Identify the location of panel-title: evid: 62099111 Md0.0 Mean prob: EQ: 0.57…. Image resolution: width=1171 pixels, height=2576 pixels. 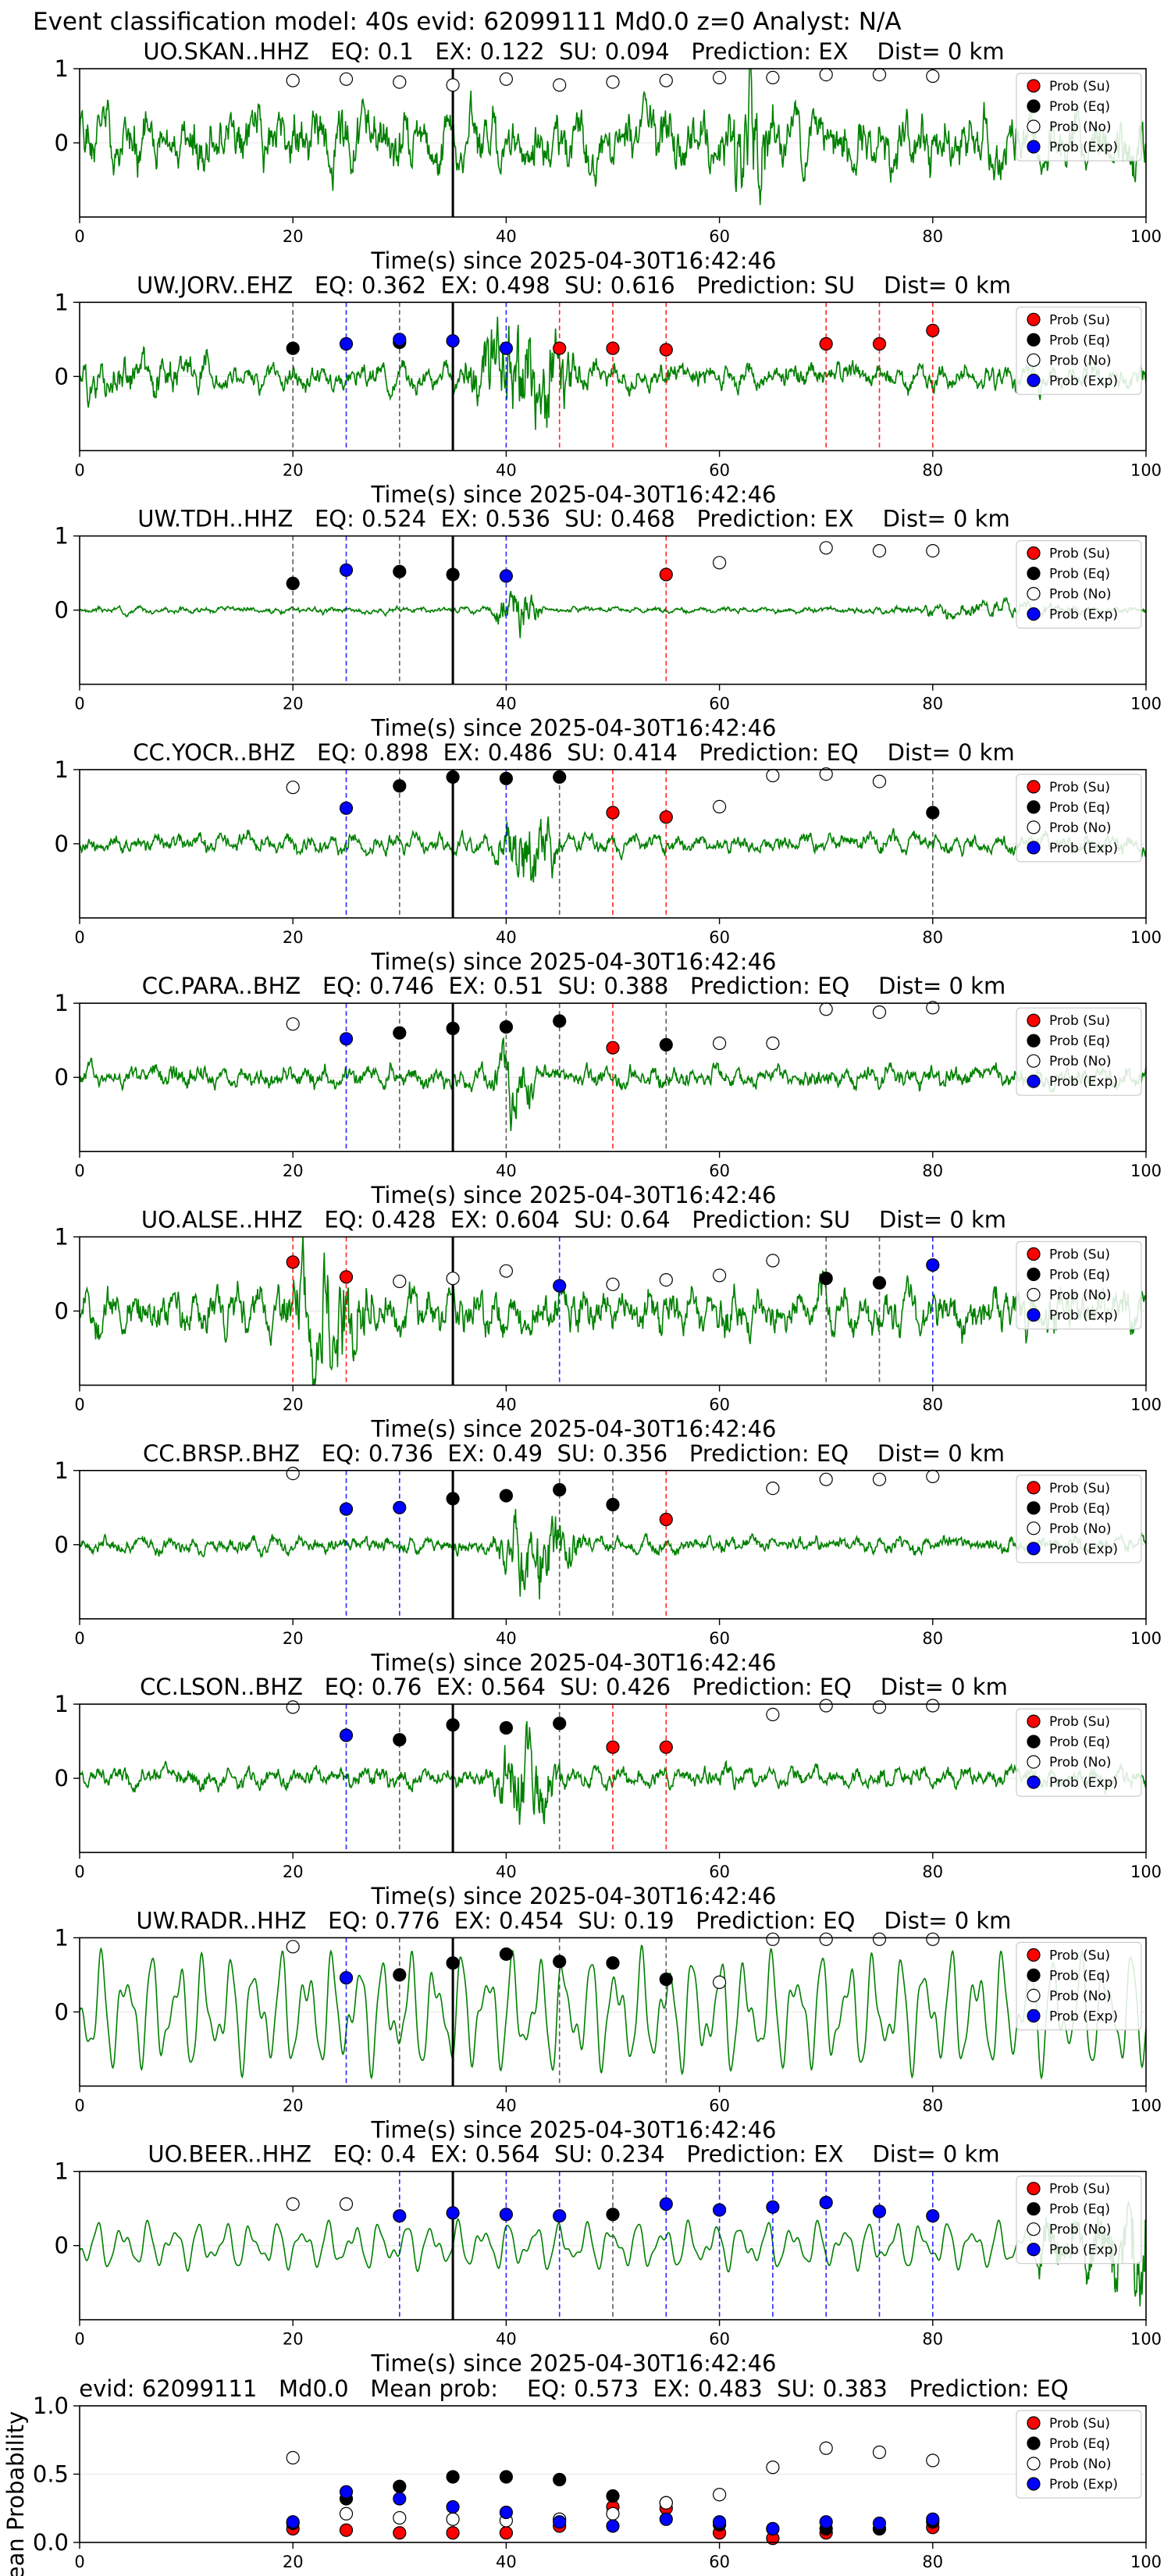
(573, 2388).